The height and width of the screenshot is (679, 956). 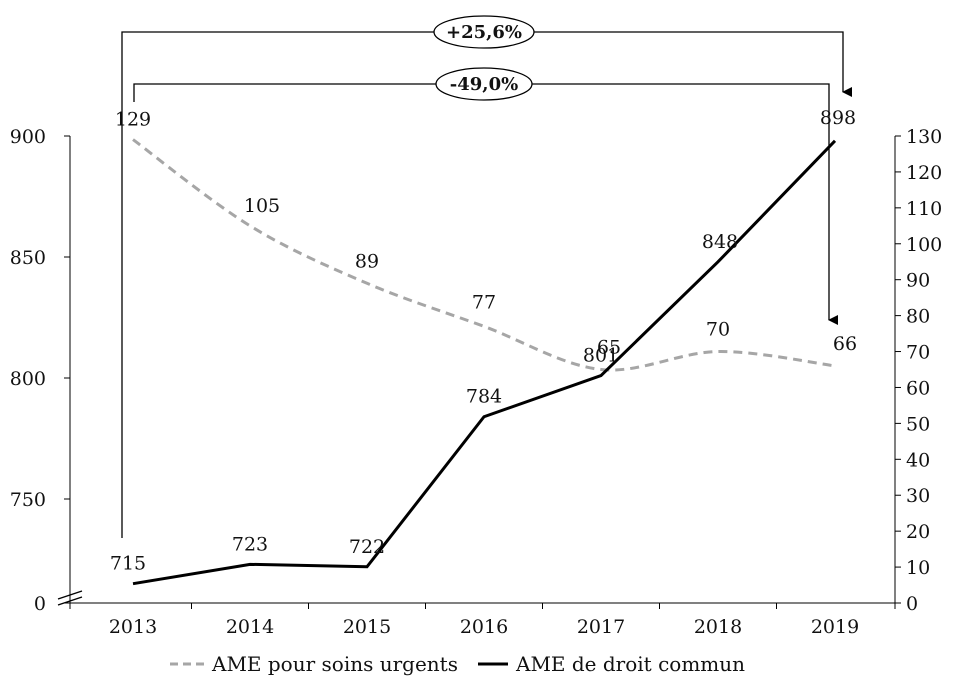 What do you see at coordinates (484, 627) in the screenshot?
I see `x-tick-label: 2016` at bounding box center [484, 627].